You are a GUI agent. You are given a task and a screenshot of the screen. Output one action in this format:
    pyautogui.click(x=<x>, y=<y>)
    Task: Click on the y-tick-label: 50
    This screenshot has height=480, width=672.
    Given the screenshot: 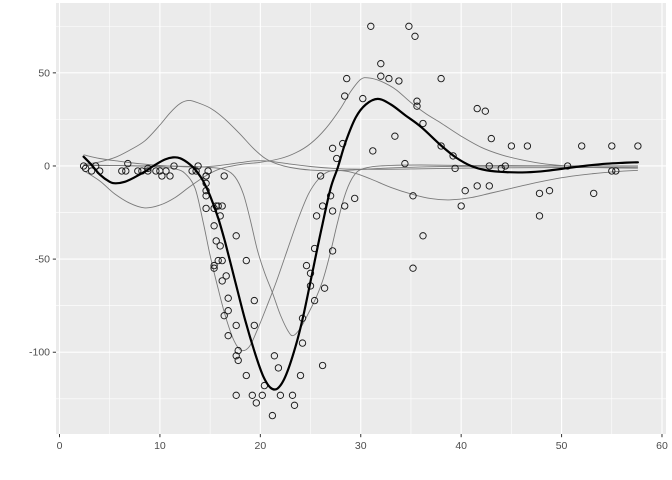 What is the action you would take?
    pyautogui.click(x=44, y=73)
    